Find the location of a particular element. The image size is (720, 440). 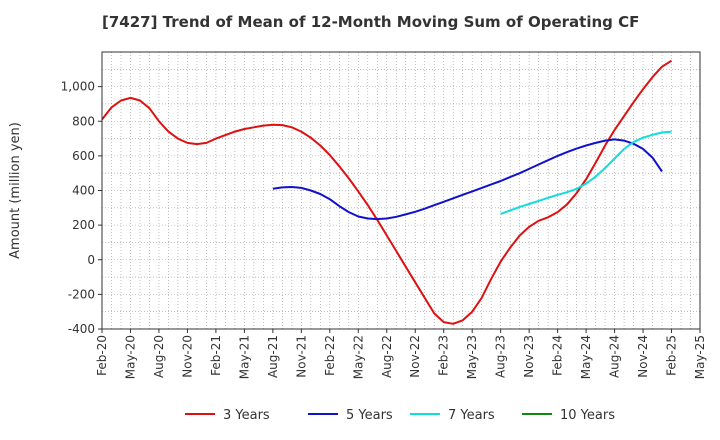

x-tick-label: Nov-22 is located at coordinates (415, 356).